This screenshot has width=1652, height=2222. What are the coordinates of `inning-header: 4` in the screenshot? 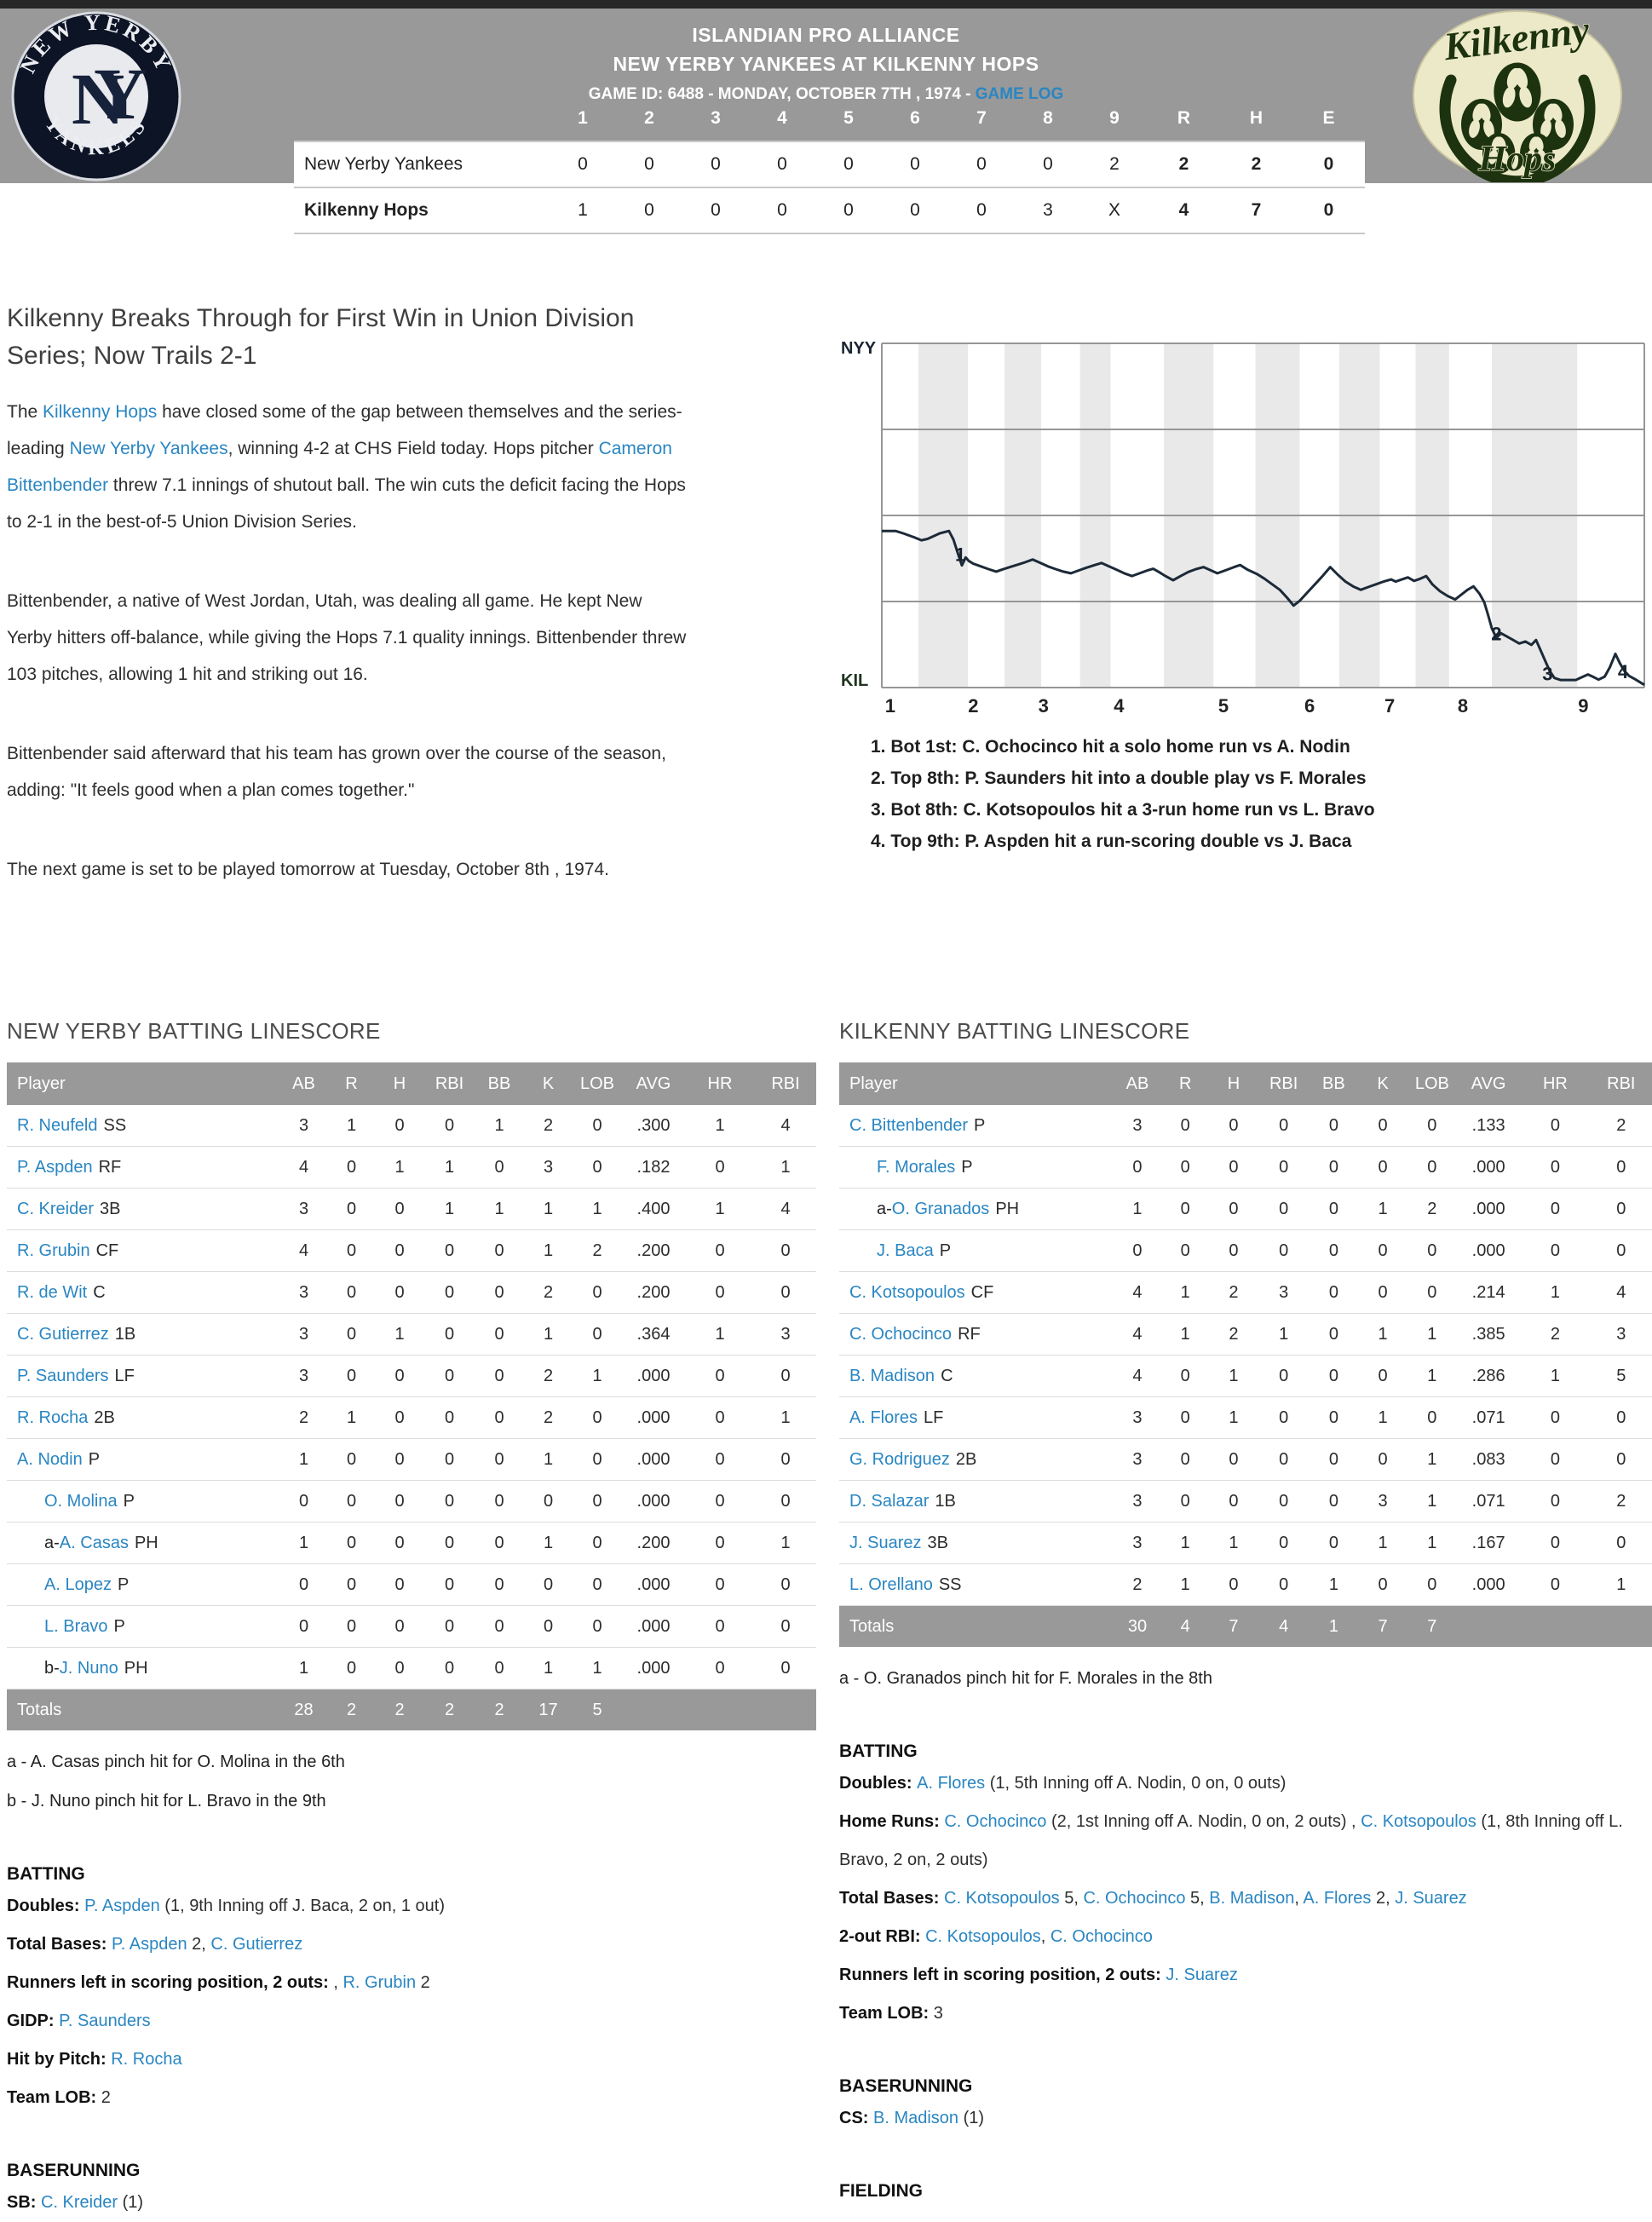 It's located at (782, 118).